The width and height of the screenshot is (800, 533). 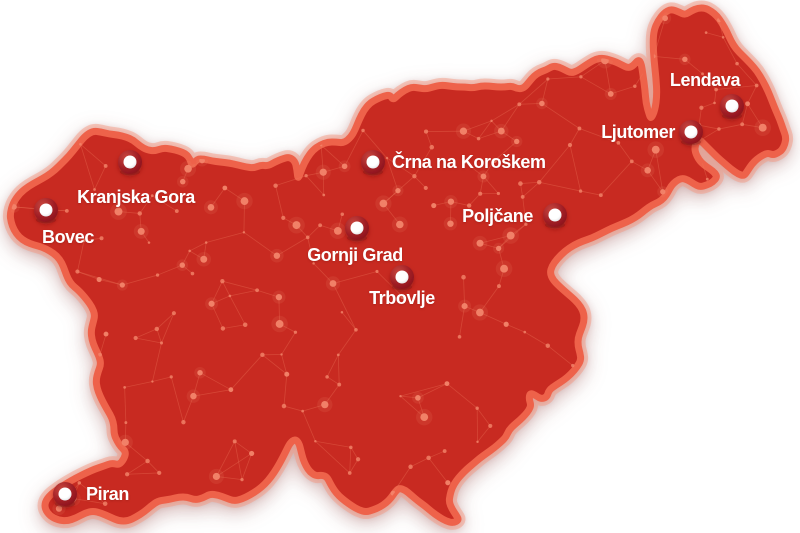 What do you see at coordinates (402, 298) in the screenshot?
I see `city-label-trbovlje: Trbovlje` at bounding box center [402, 298].